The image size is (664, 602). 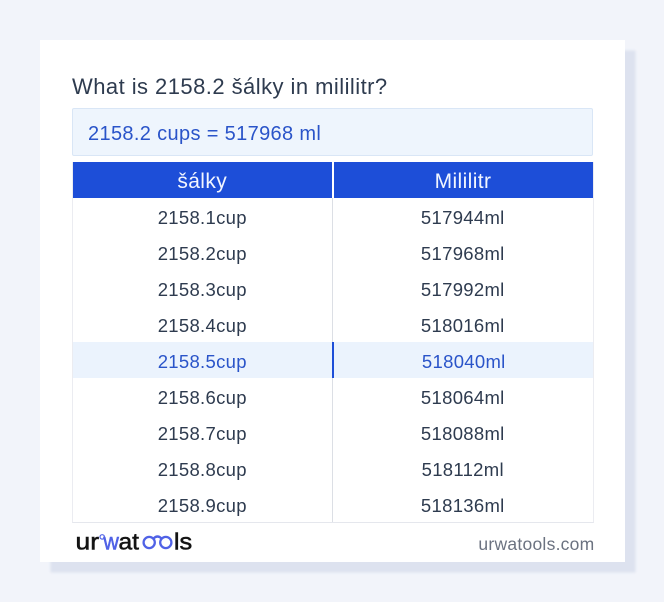 I want to click on svg-text: ls, so click(x=183, y=542).